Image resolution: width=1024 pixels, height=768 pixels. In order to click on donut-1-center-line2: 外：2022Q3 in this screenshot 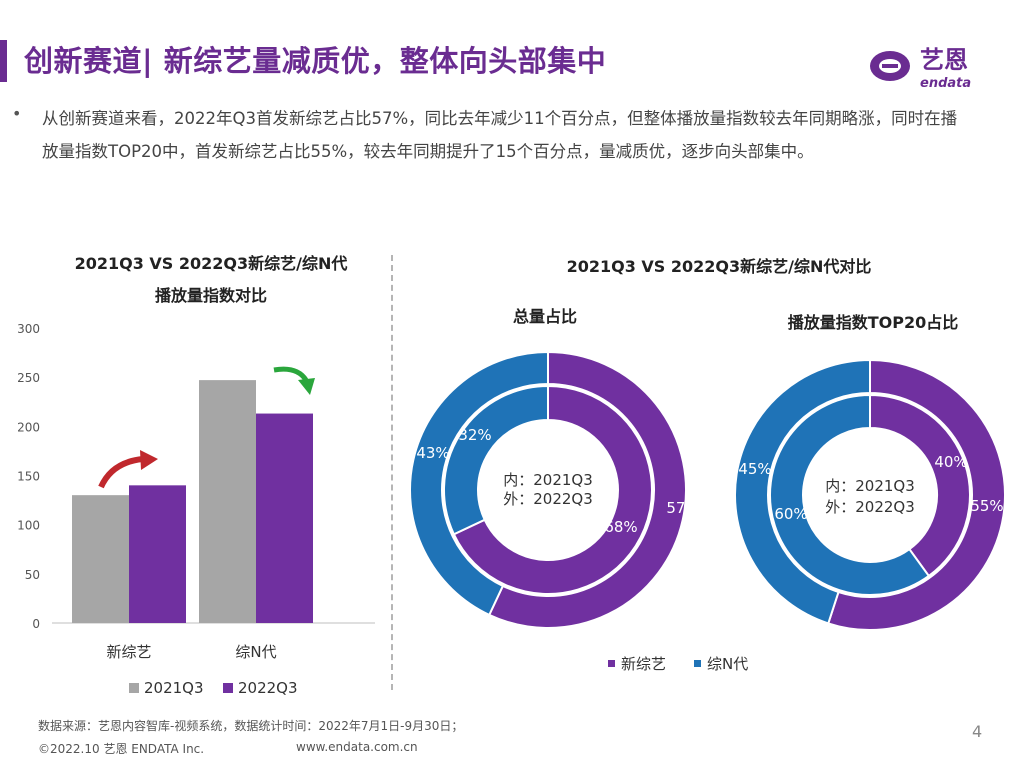, I will do `click(548, 499)`.